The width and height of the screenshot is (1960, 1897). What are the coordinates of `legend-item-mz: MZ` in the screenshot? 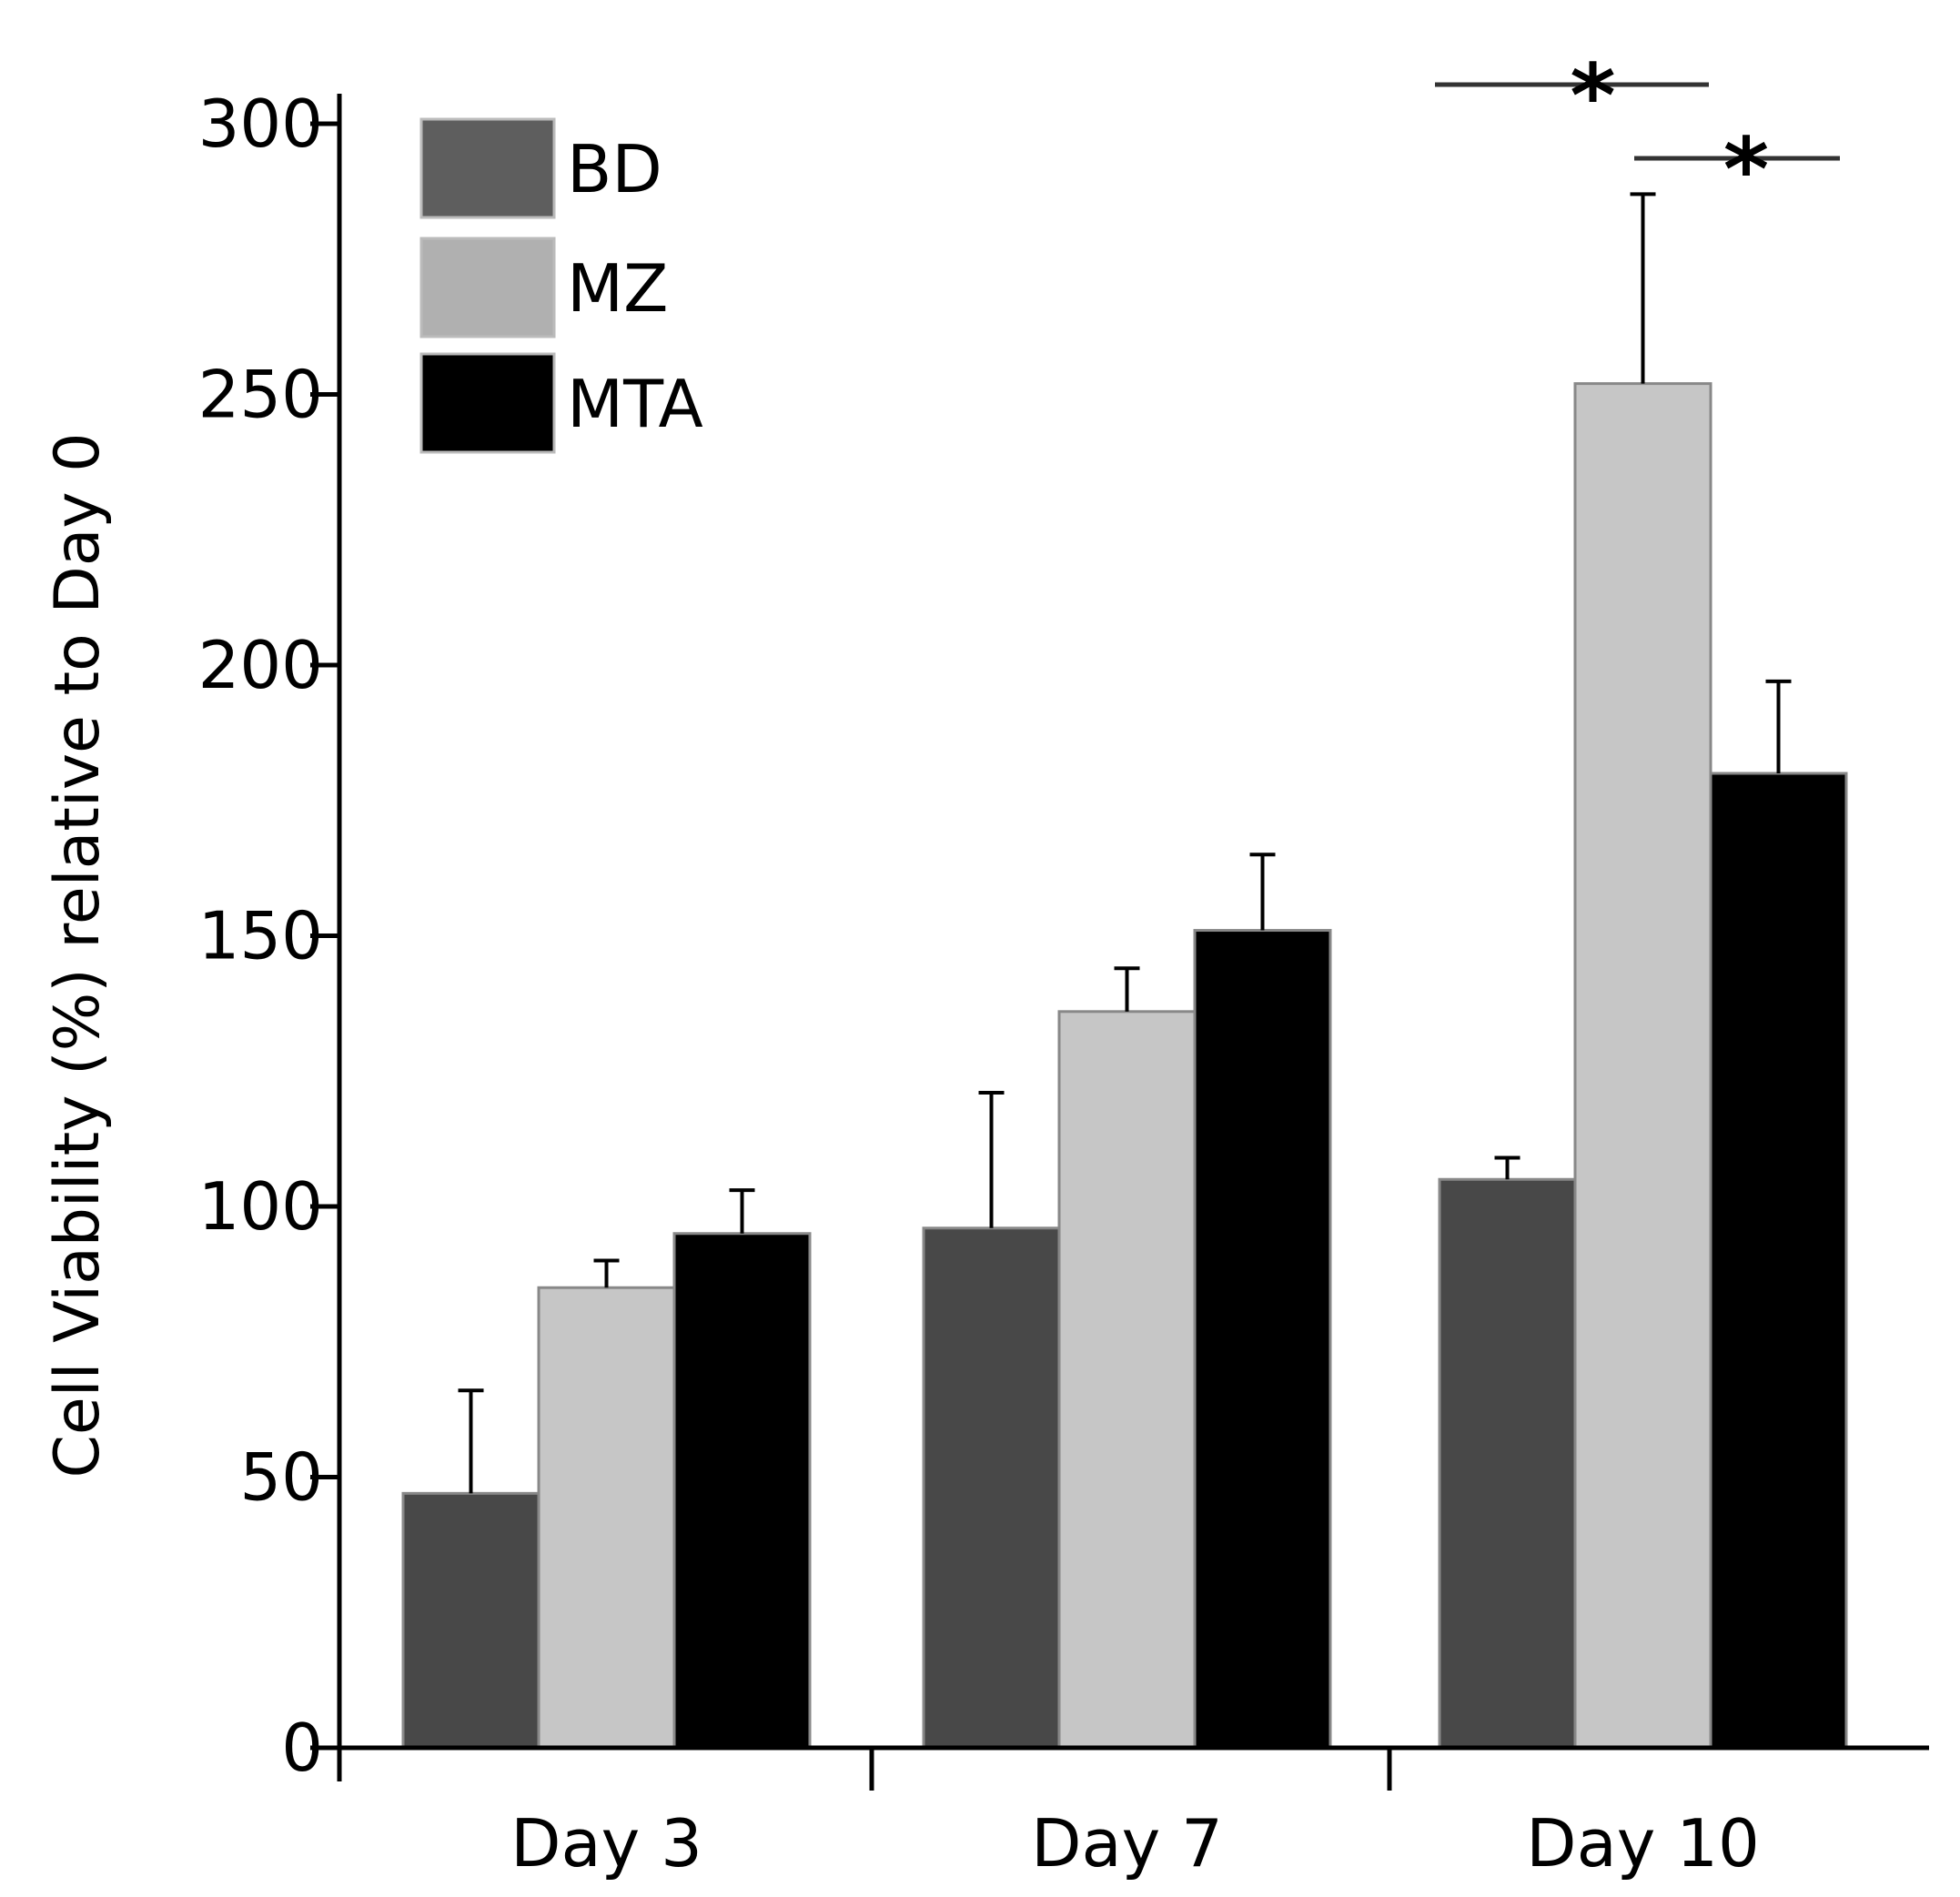 It's located at (543, 287).